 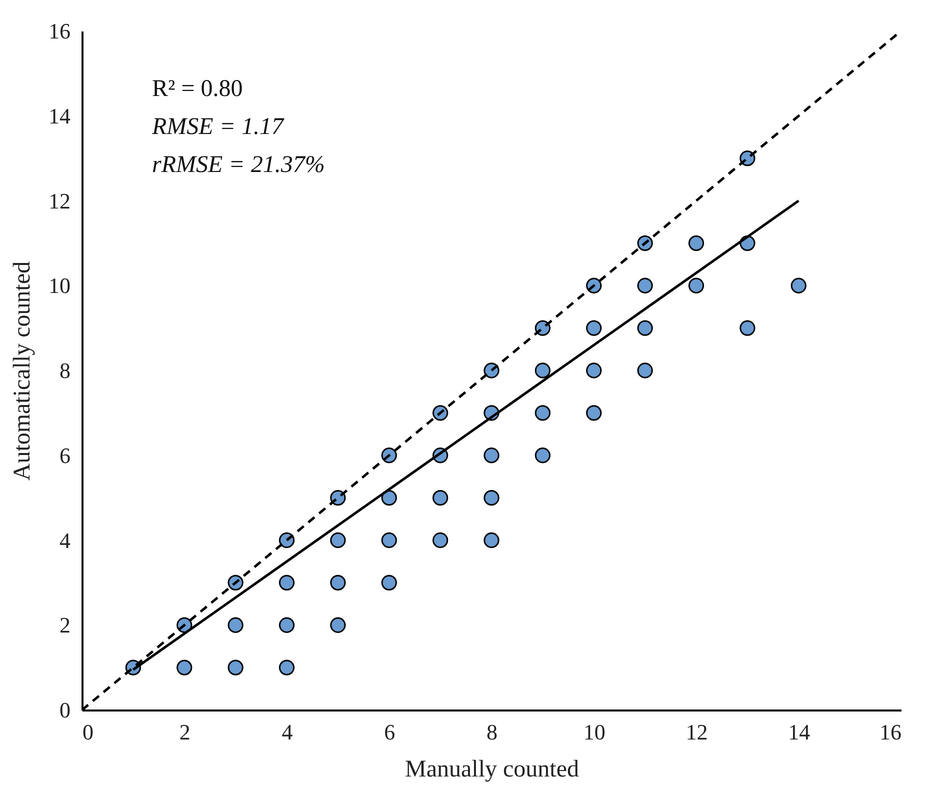 What do you see at coordinates (65, 540) in the screenshot?
I see `y-tick-label: 4` at bounding box center [65, 540].